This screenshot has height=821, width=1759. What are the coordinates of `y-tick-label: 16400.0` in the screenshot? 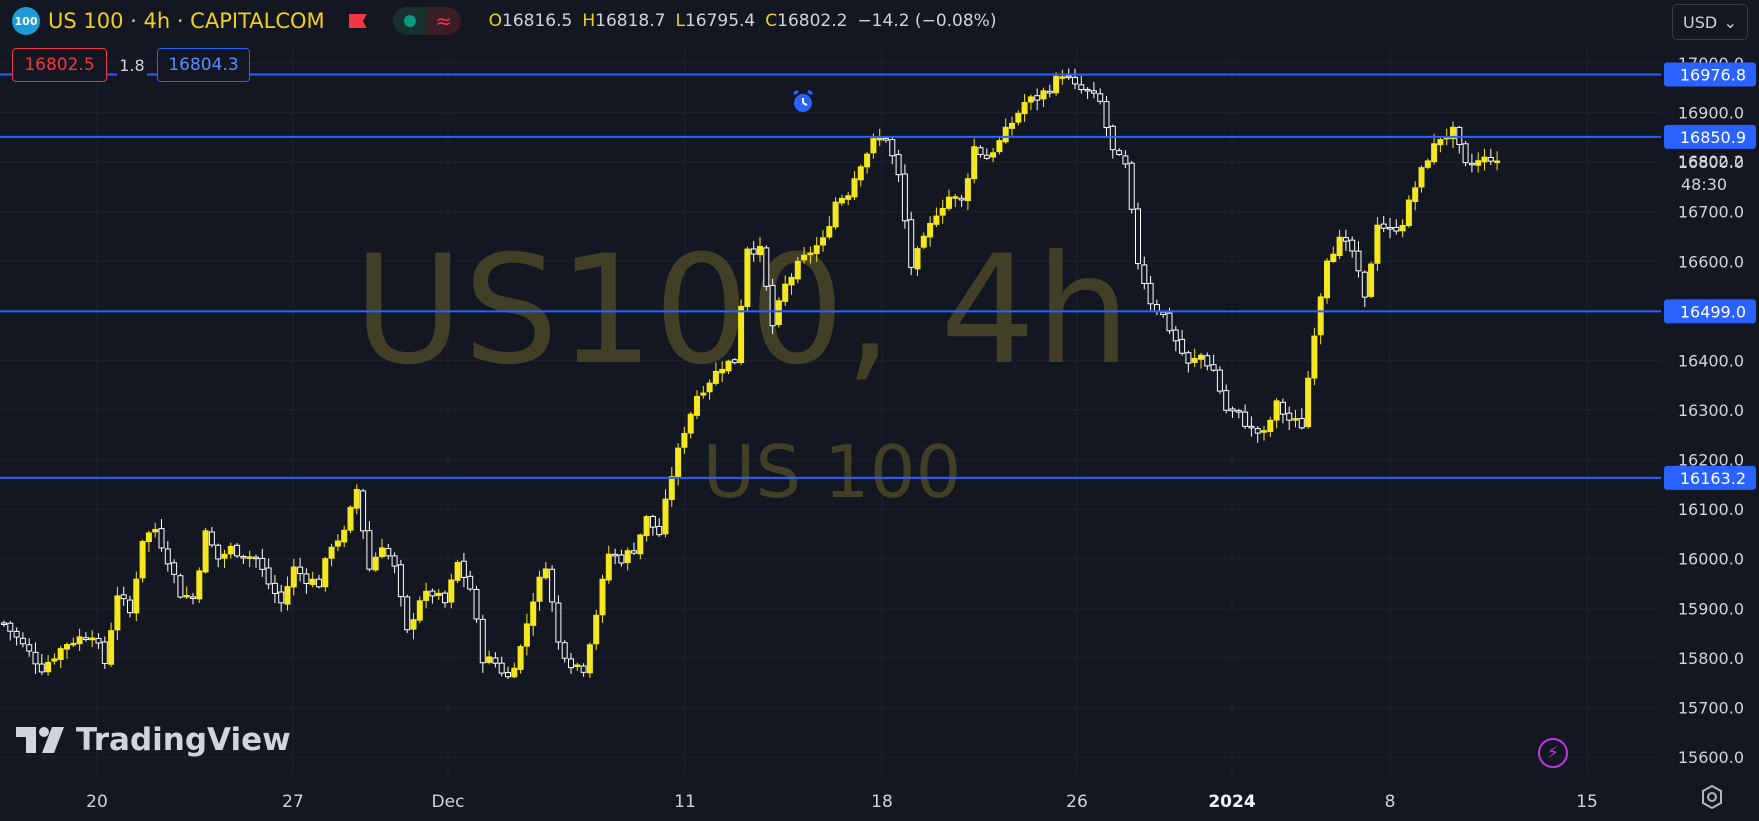 It's located at (1711, 360).